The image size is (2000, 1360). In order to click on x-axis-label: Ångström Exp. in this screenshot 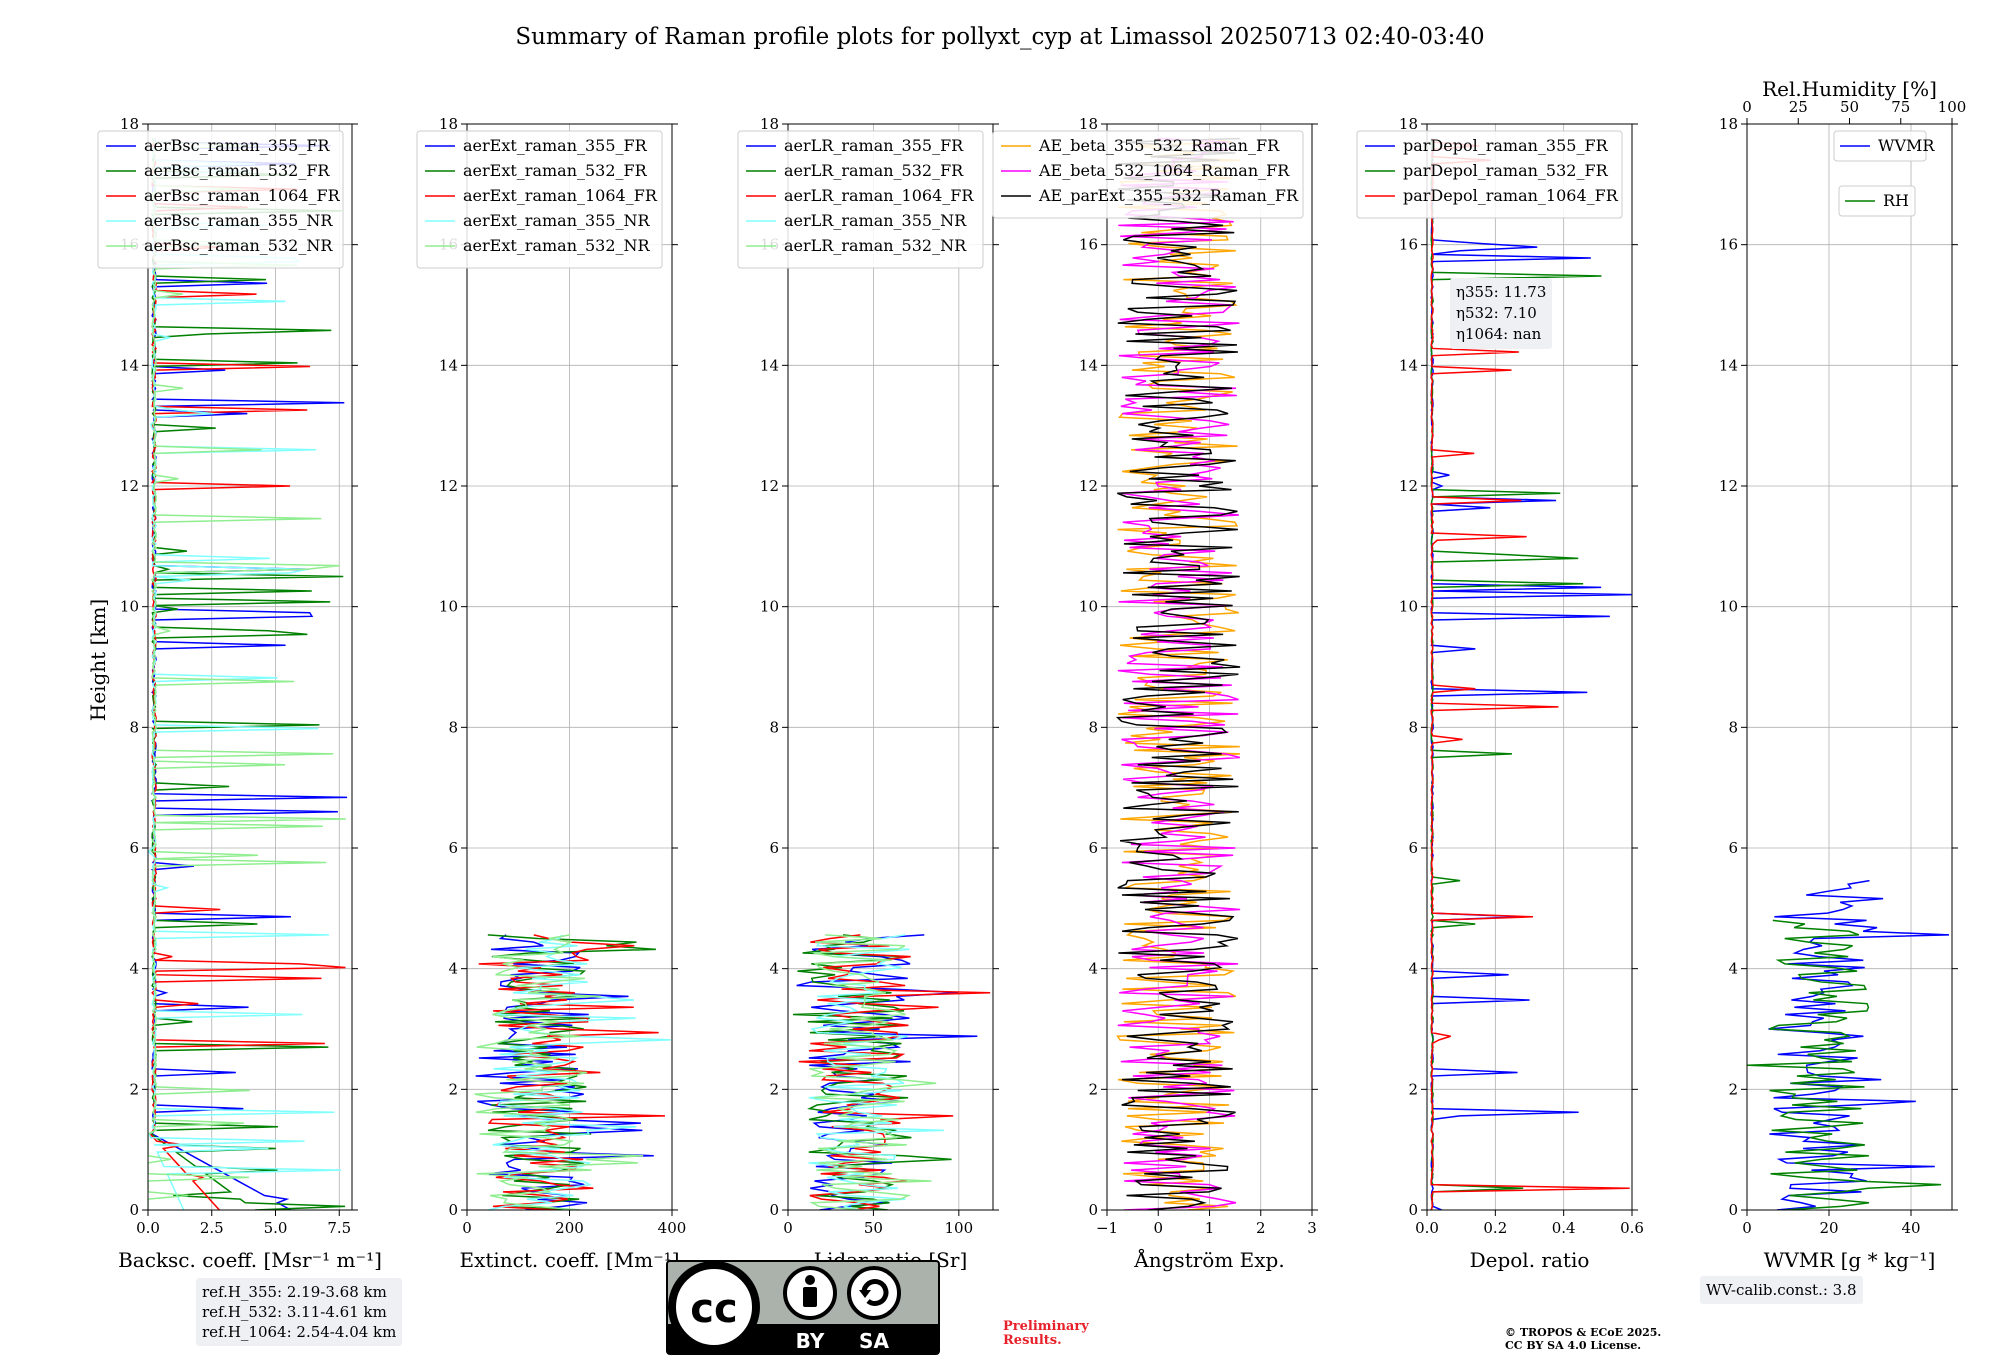, I will do `click(1208, 1259)`.